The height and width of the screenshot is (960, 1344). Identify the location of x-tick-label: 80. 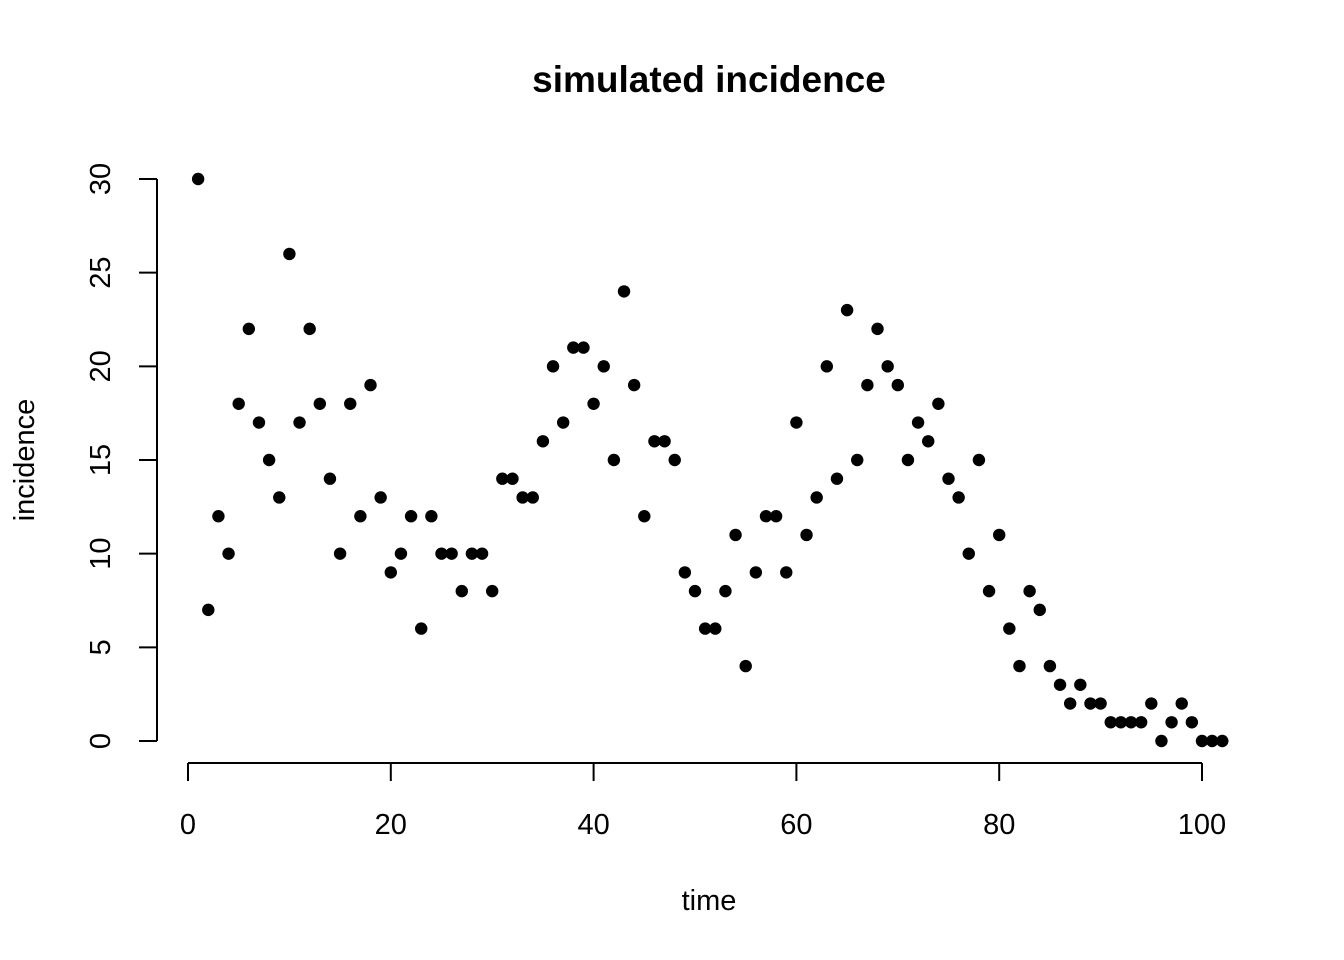
(999, 825).